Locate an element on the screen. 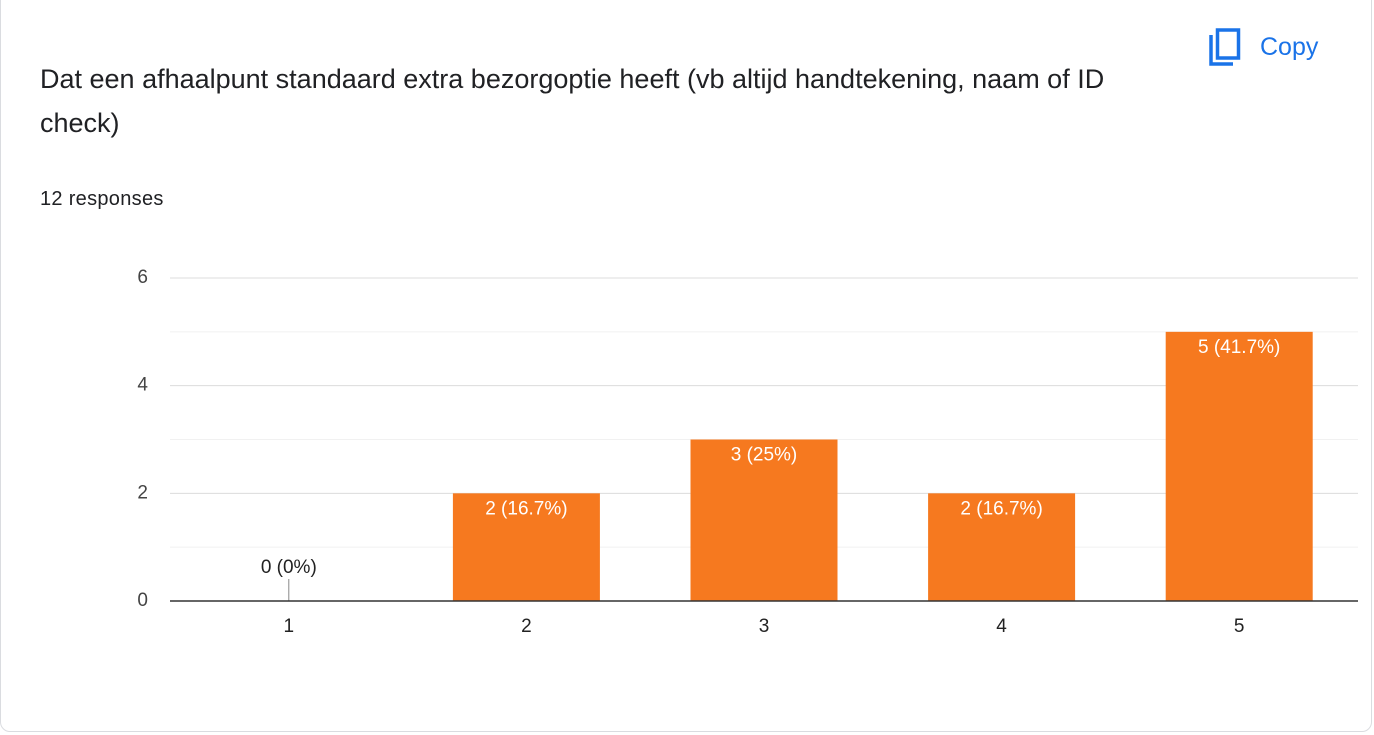 Image resolution: width=1374 pixels, height=735 pixels. response-count: 12 responses is located at coordinates (102, 199).